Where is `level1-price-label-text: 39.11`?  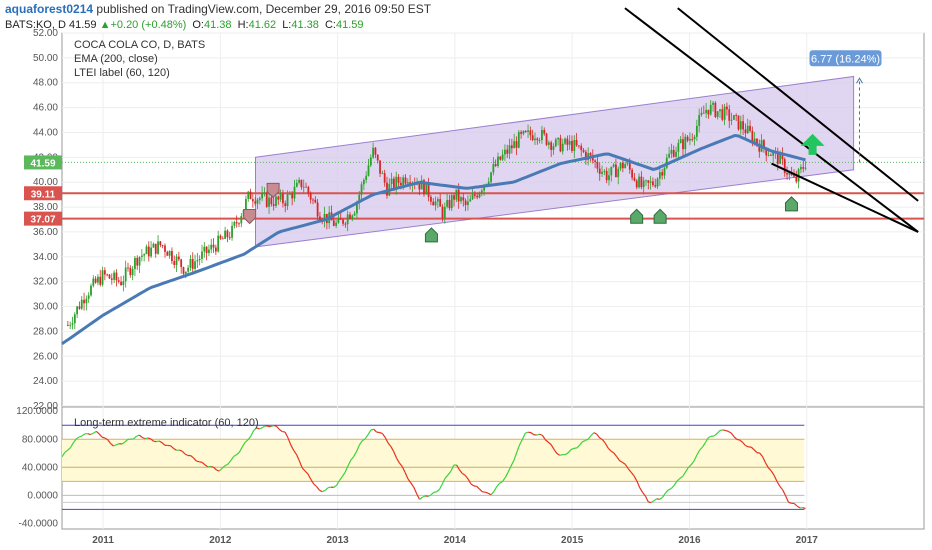
level1-price-label-text: 39.11 is located at coordinates (43, 194).